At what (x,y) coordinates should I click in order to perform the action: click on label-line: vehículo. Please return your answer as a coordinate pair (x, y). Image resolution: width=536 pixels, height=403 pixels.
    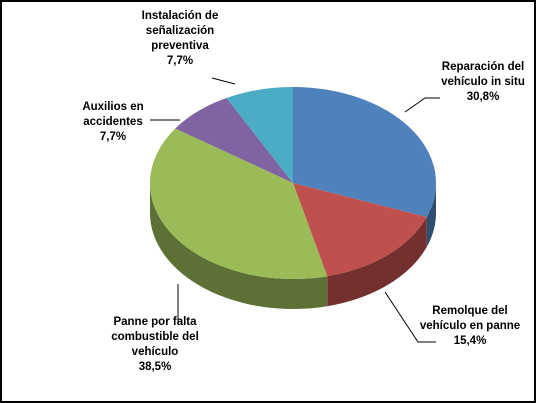
    Looking at the image, I should click on (155, 352).